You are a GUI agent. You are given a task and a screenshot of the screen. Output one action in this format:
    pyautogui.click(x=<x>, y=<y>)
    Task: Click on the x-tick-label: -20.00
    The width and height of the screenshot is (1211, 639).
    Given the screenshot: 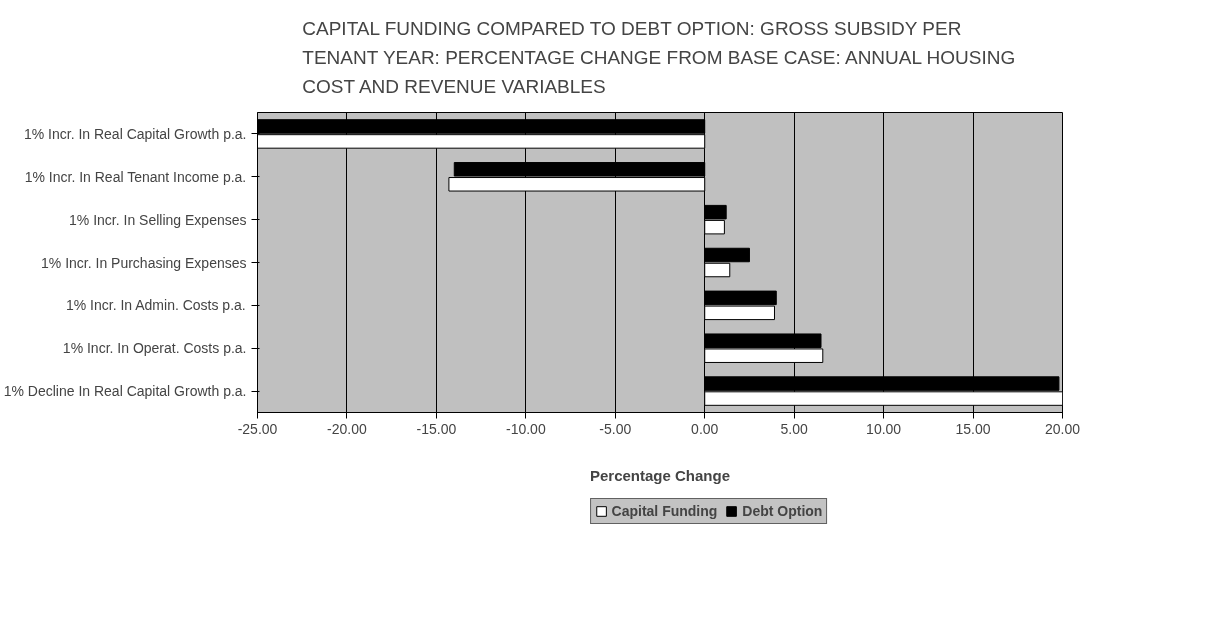 What is the action you would take?
    pyautogui.click(x=347, y=428)
    